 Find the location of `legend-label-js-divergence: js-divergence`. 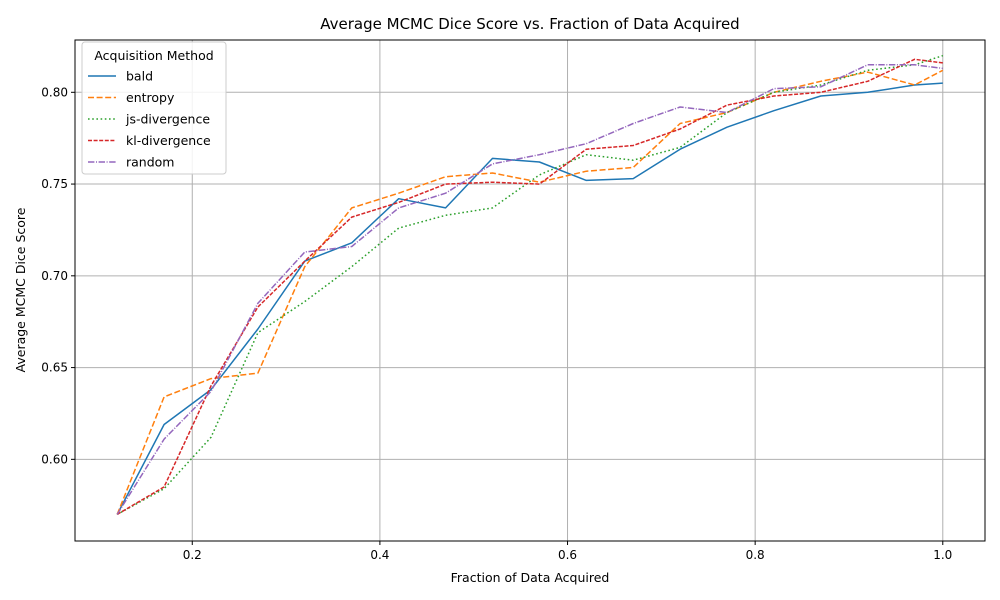

legend-label-js-divergence: js-divergence is located at coordinates (167, 119).